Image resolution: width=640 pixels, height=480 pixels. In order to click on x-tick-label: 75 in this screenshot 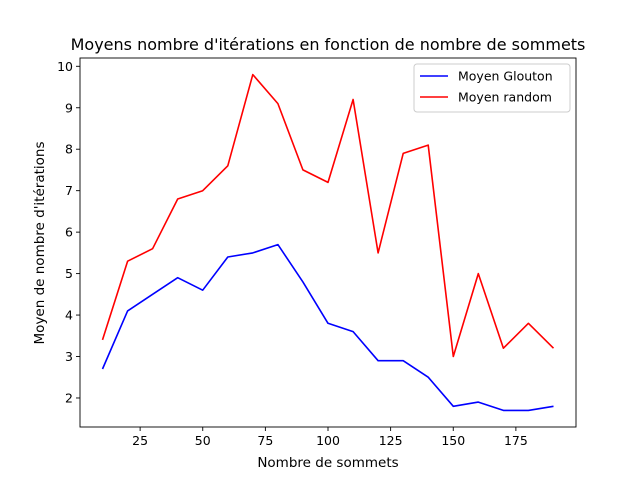, I will do `click(265, 440)`.